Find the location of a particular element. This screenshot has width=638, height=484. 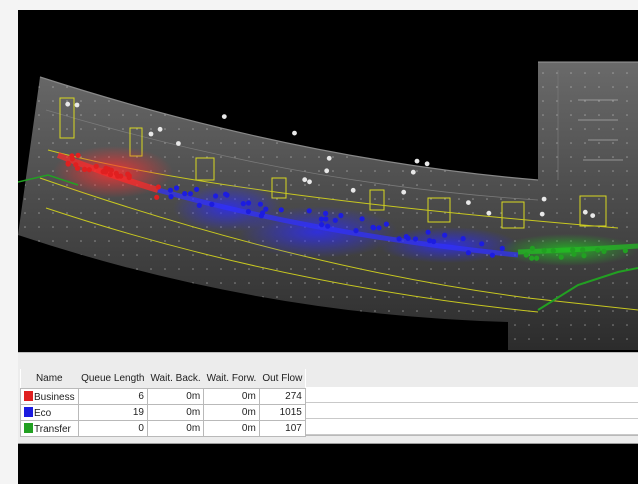

col-header-wait-back: Wait. Back. is located at coordinates (175, 379).